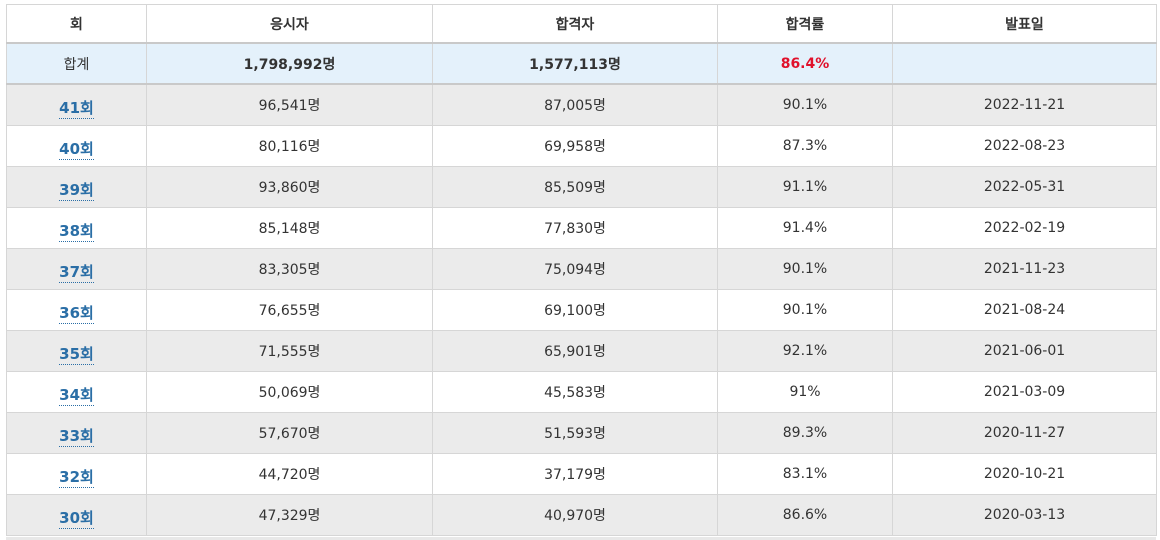 This screenshot has width=1160, height=540. I want to click on round-link: 30회, so click(76, 518).